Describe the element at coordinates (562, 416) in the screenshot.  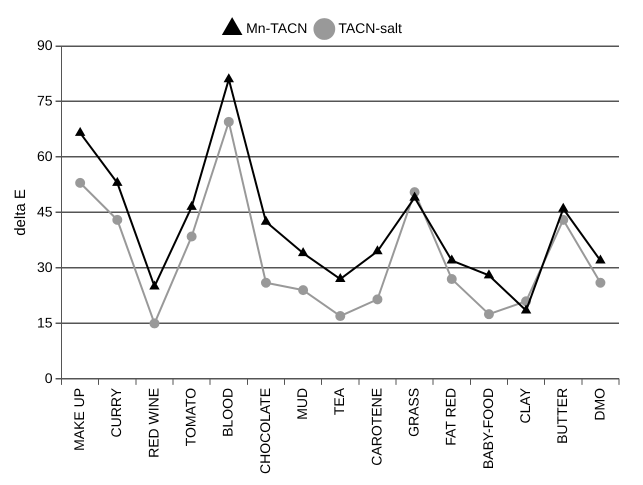
I see `x-tick-label: BUTTER` at that location.